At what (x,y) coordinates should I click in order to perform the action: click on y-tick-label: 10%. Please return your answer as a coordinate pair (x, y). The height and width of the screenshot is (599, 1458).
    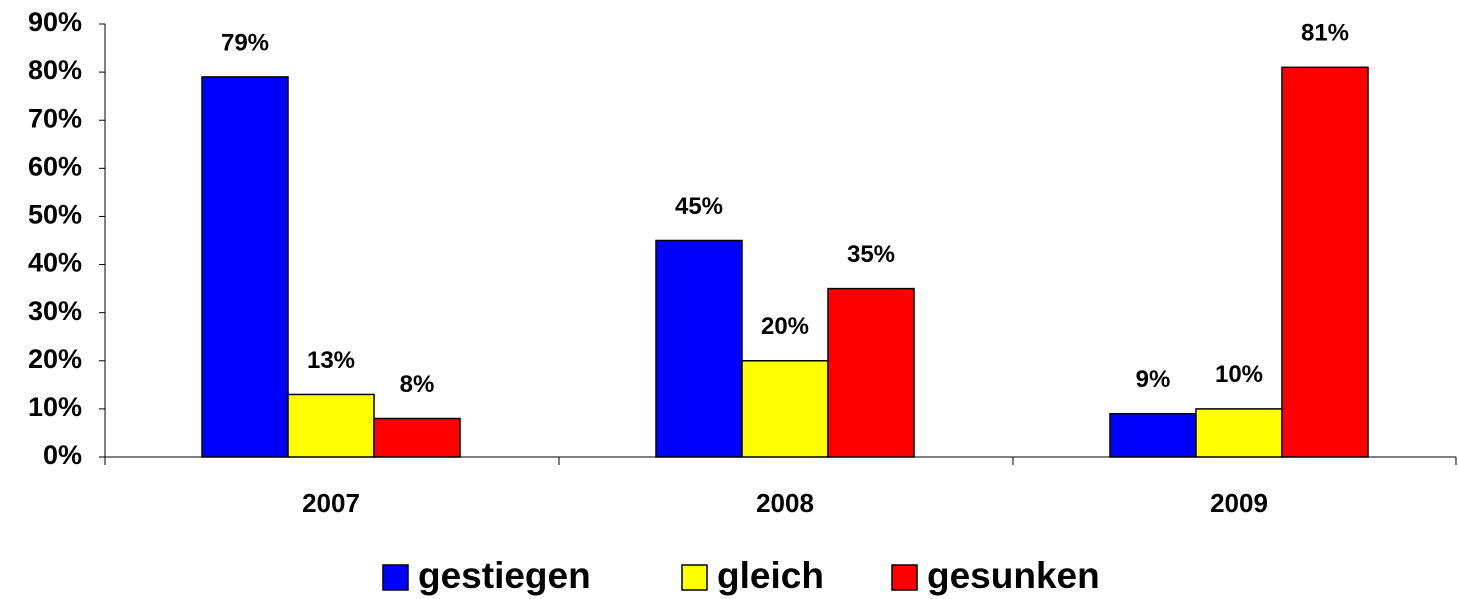
    Looking at the image, I should click on (55, 407).